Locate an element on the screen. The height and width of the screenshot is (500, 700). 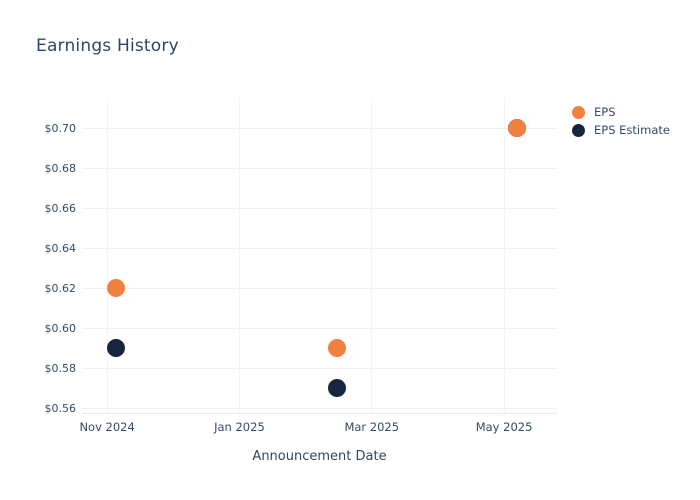
y-tick-label: $0.58 is located at coordinates (60, 368).